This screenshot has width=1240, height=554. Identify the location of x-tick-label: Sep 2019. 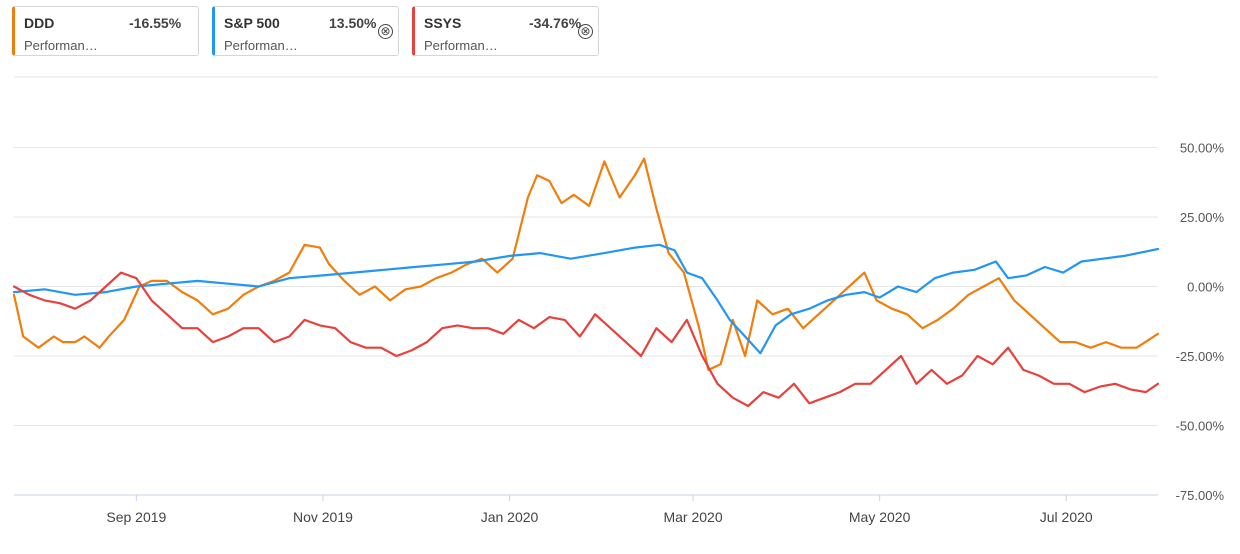
(136, 517).